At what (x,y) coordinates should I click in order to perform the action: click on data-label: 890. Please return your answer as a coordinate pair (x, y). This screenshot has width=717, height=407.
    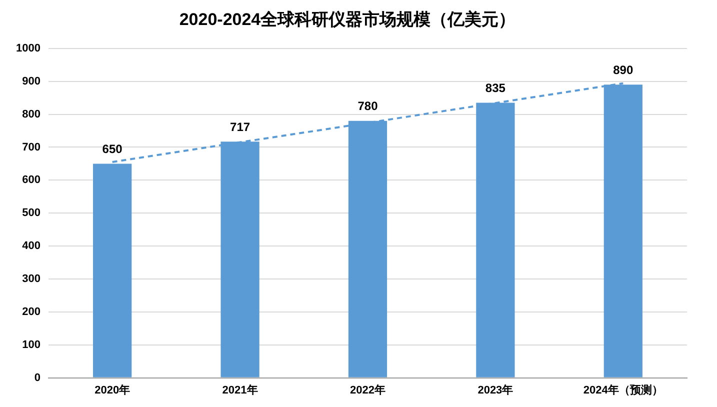
    Looking at the image, I should click on (623, 69).